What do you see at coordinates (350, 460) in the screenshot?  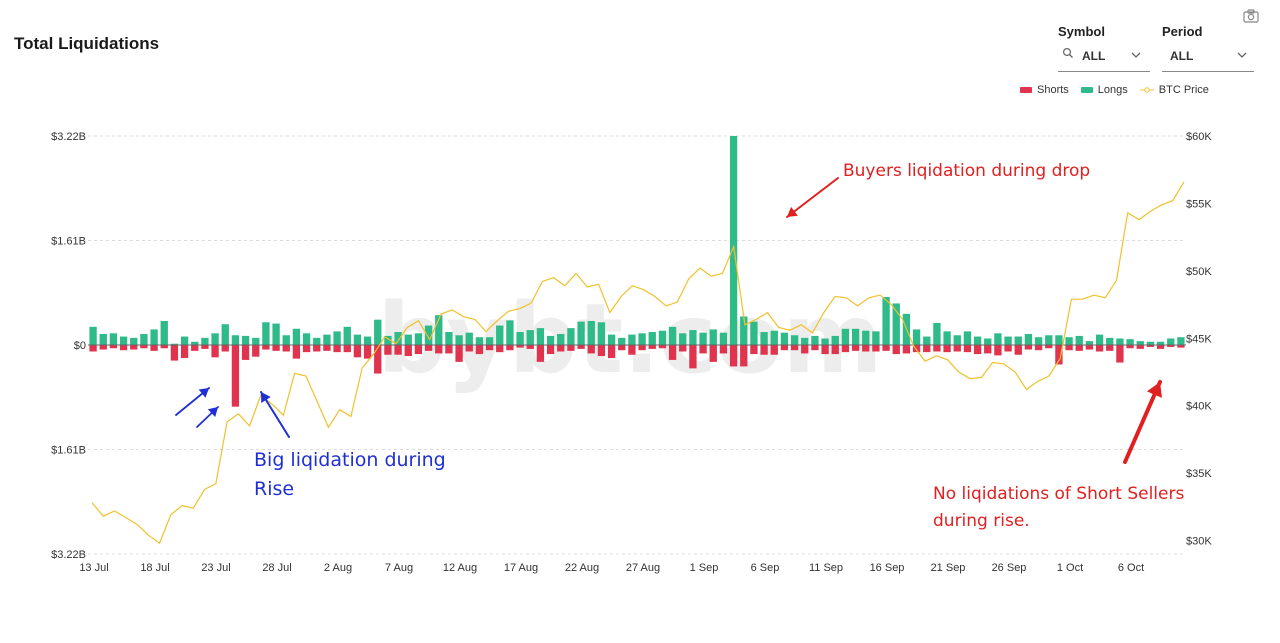 I see `annotation-big-line1: Big liqidation during` at bounding box center [350, 460].